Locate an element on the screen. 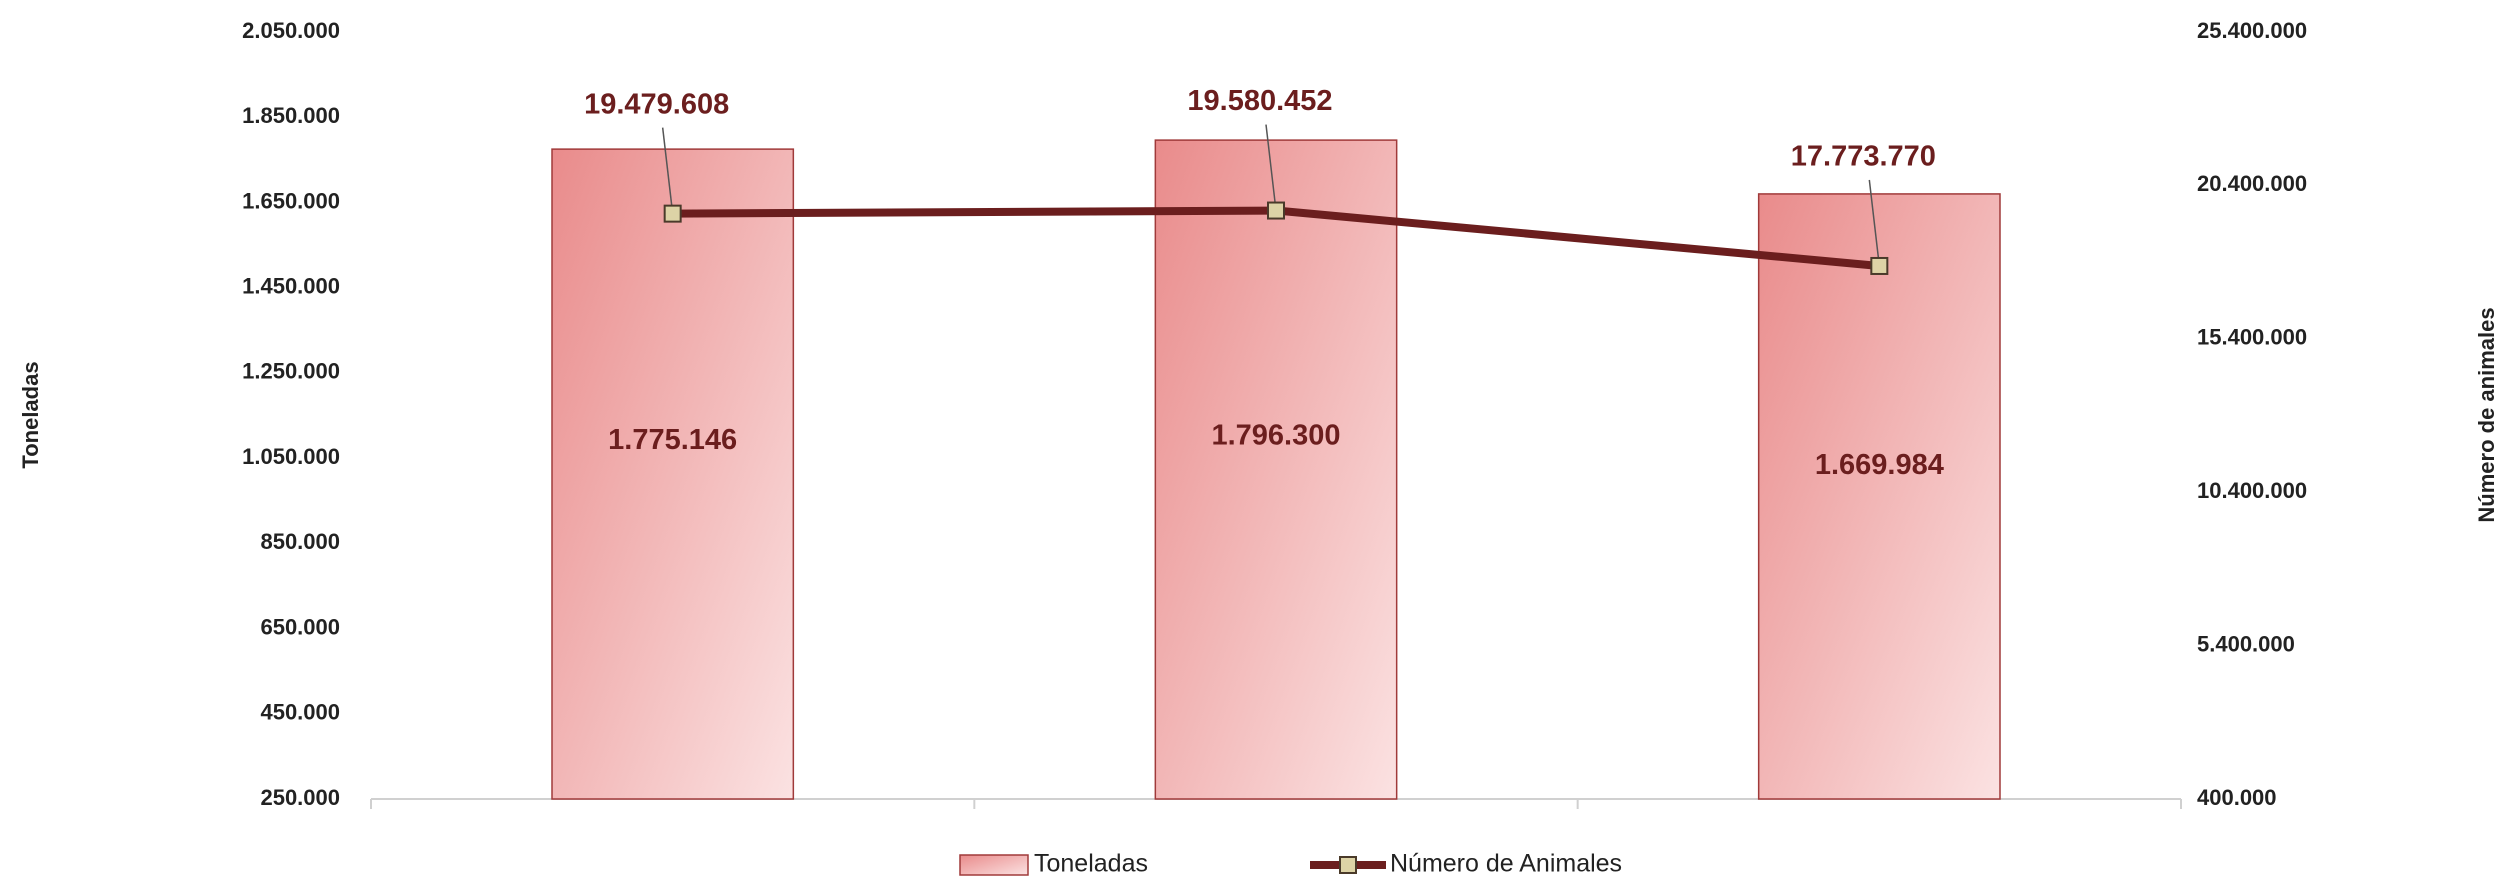  legend-label: Toneladas is located at coordinates (1091, 863).